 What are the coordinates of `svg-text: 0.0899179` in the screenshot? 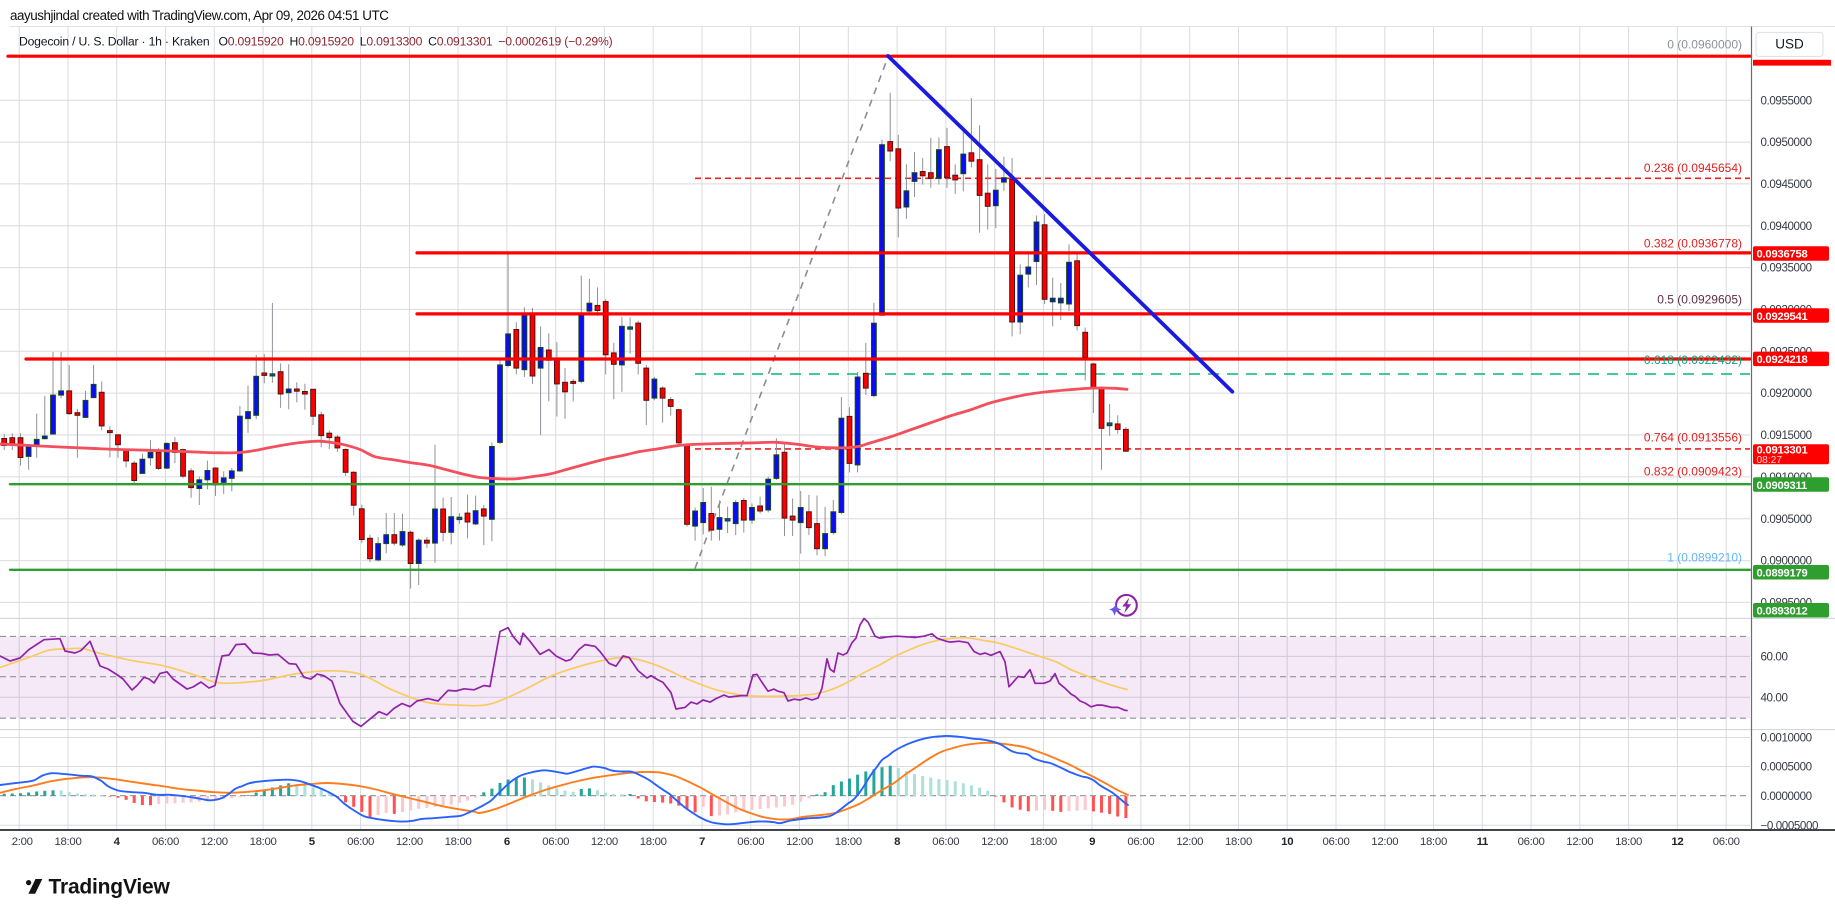 It's located at (1782, 574).